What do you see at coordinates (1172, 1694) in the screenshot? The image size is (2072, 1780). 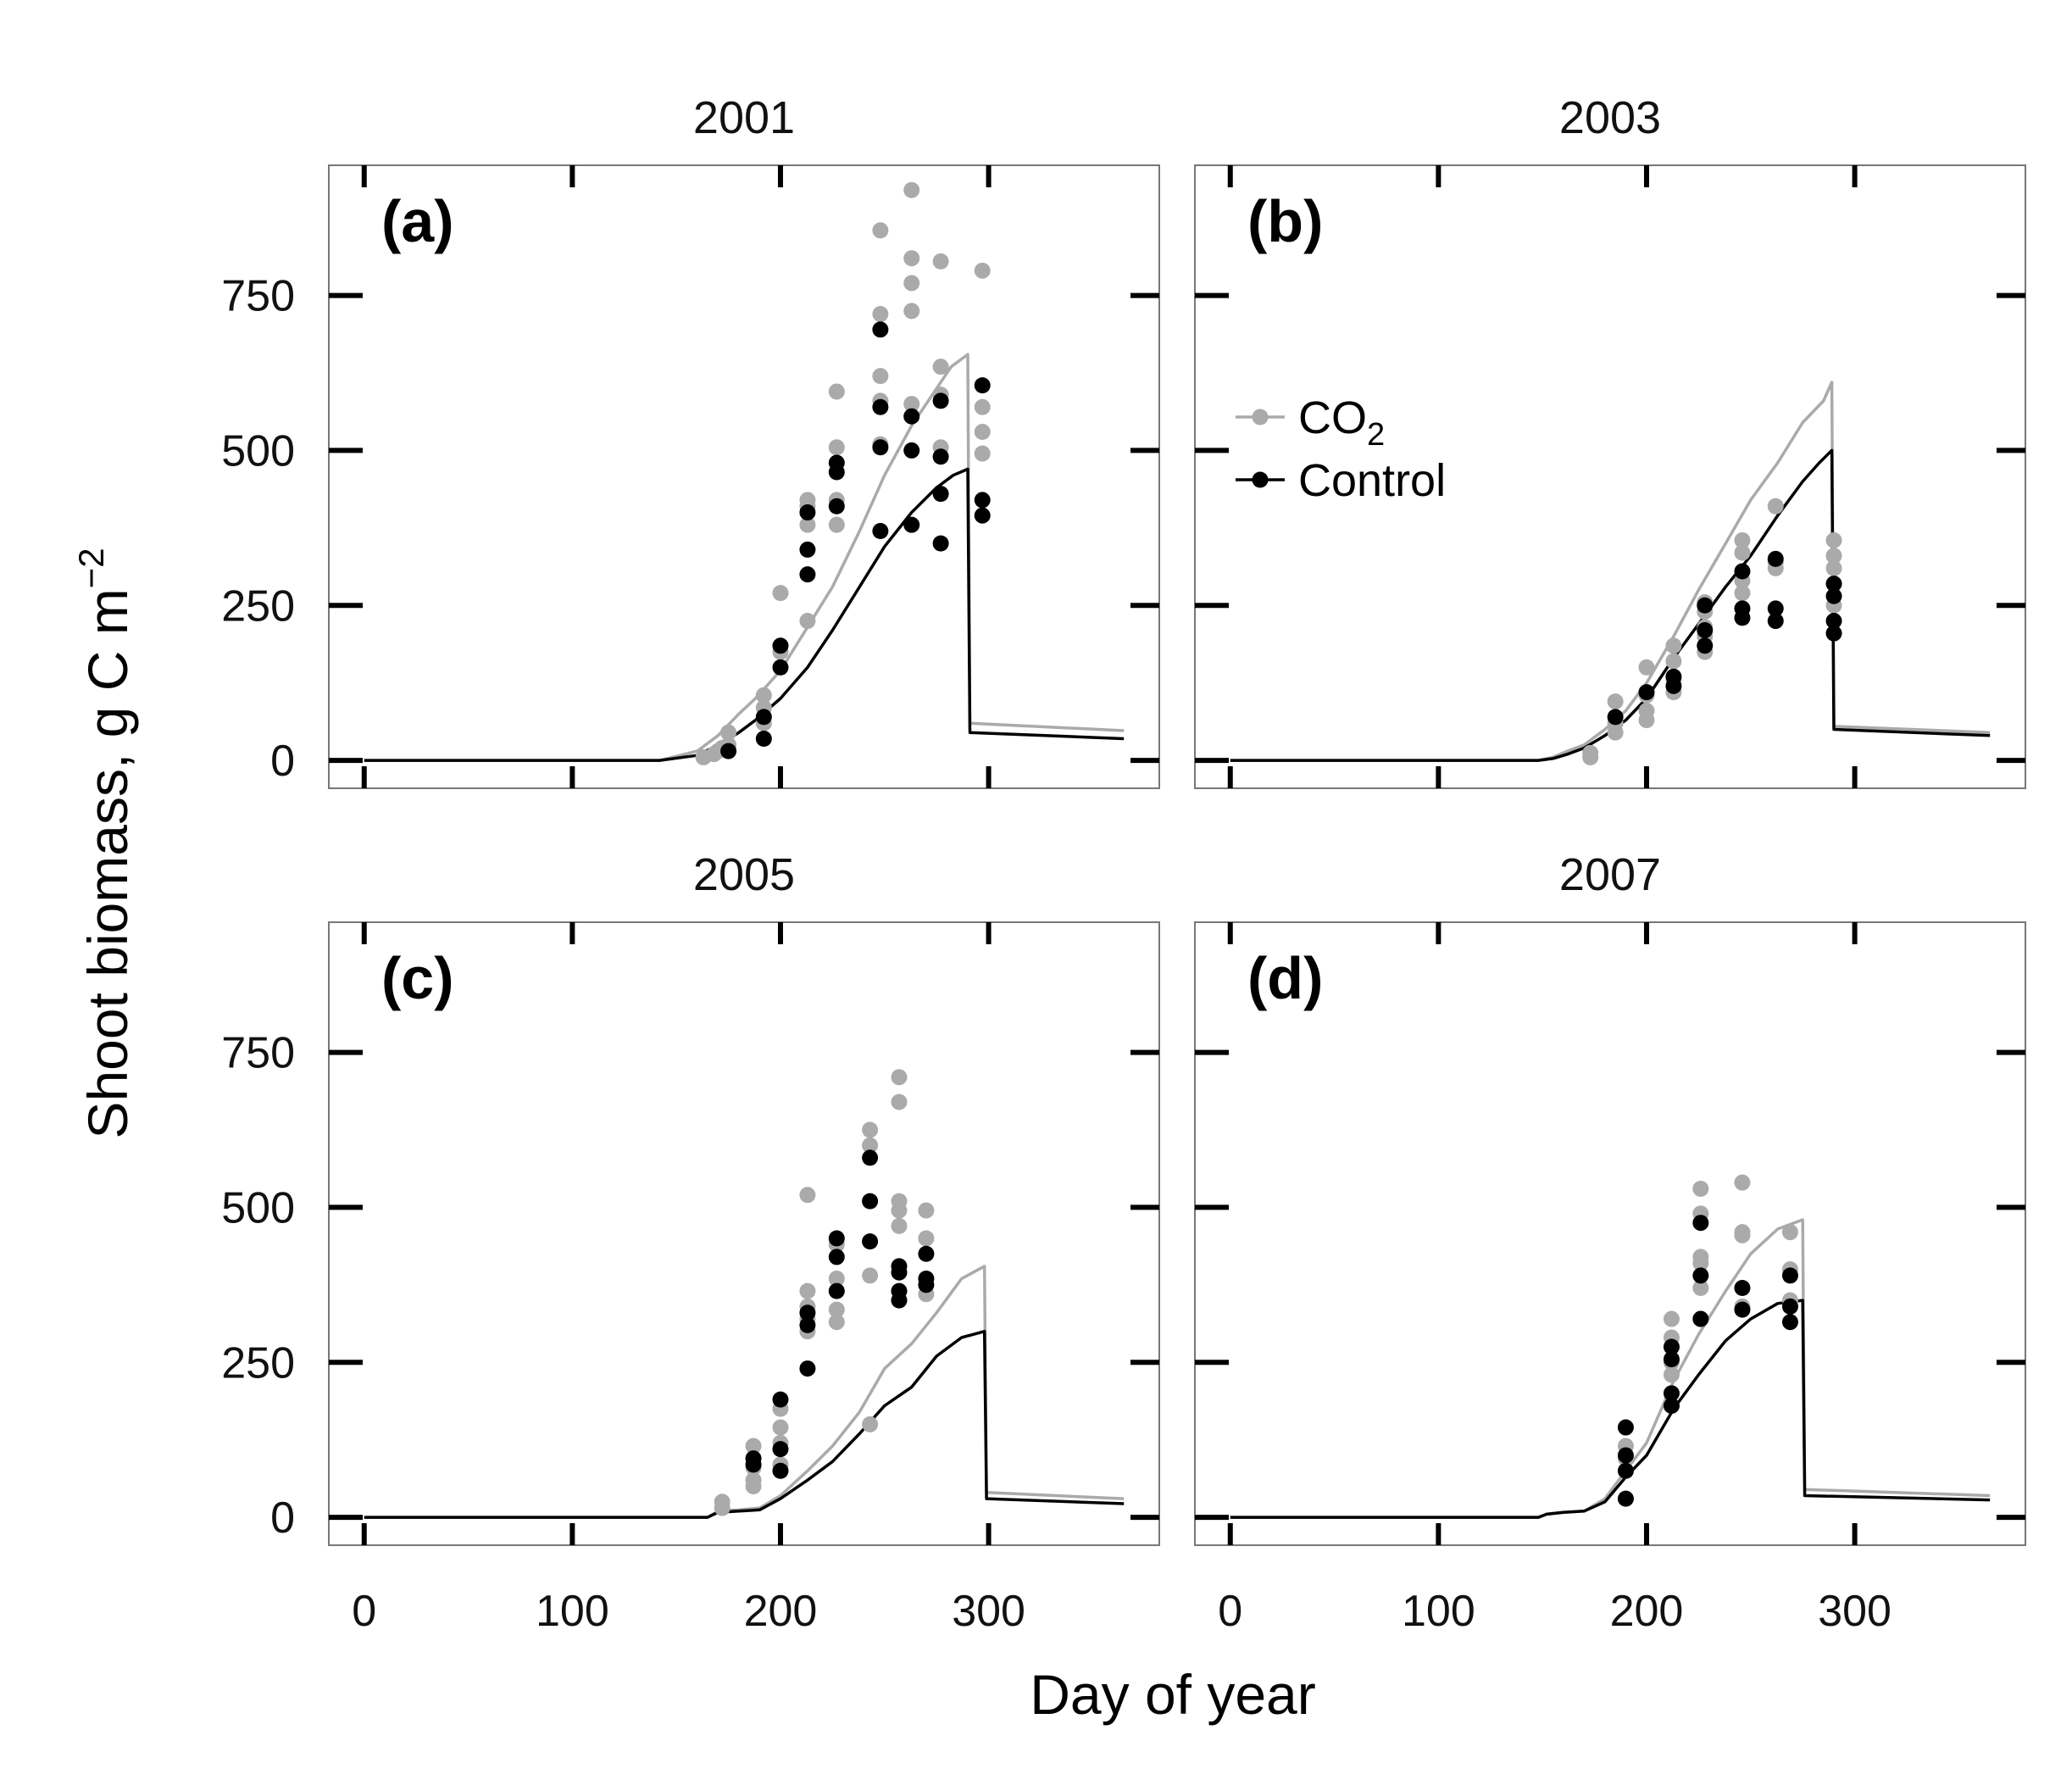 I see `x-axis-title: Day of year` at bounding box center [1172, 1694].